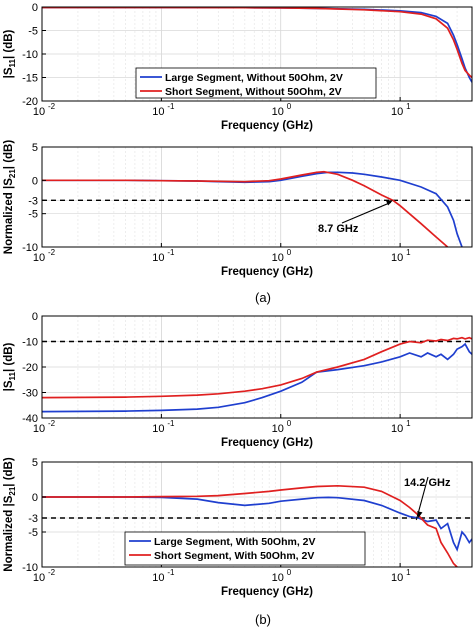 The width and height of the screenshot is (474, 629). Describe the element at coordinates (30, 79) in the screenshot. I see `y-tick-label: -15` at that location.